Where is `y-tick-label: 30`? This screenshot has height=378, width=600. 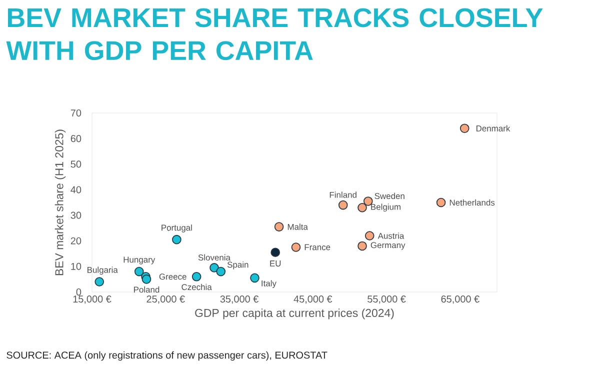 y-tick-label: 30 is located at coordinates (76, 215).